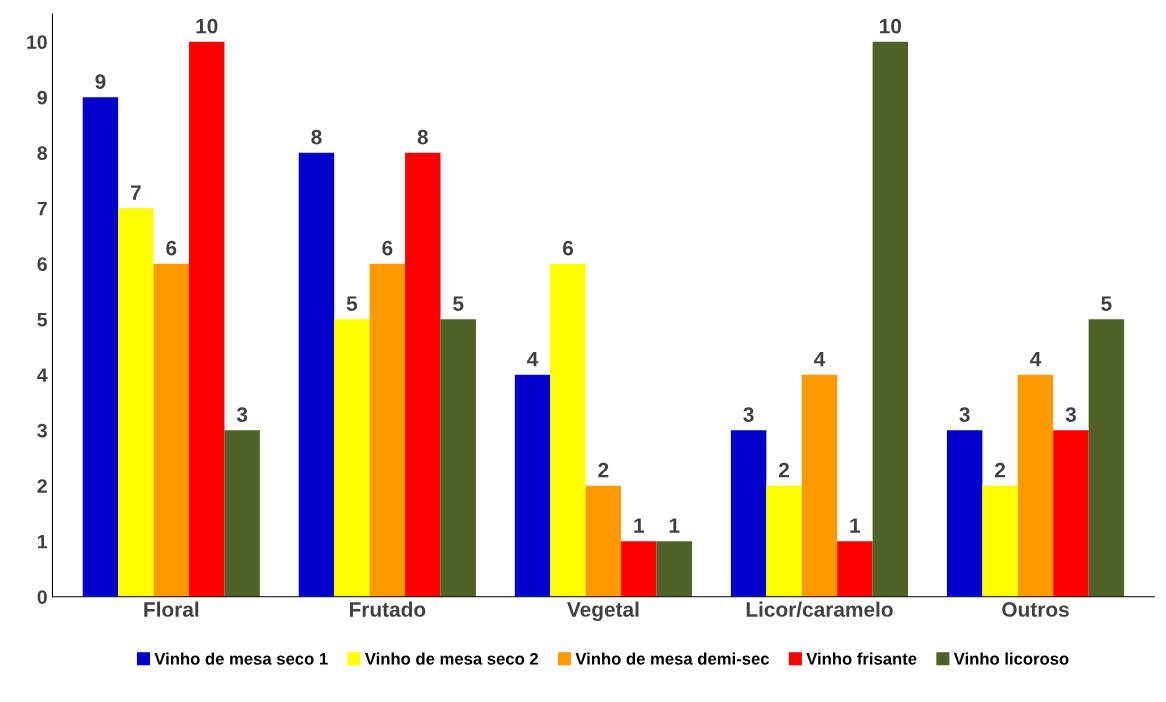 This screenshot has height=702, width=1166. What do you see at coordinates (135, 192) in the screenshot?
I see `data-label: 7` at bounding box center [135, 192].